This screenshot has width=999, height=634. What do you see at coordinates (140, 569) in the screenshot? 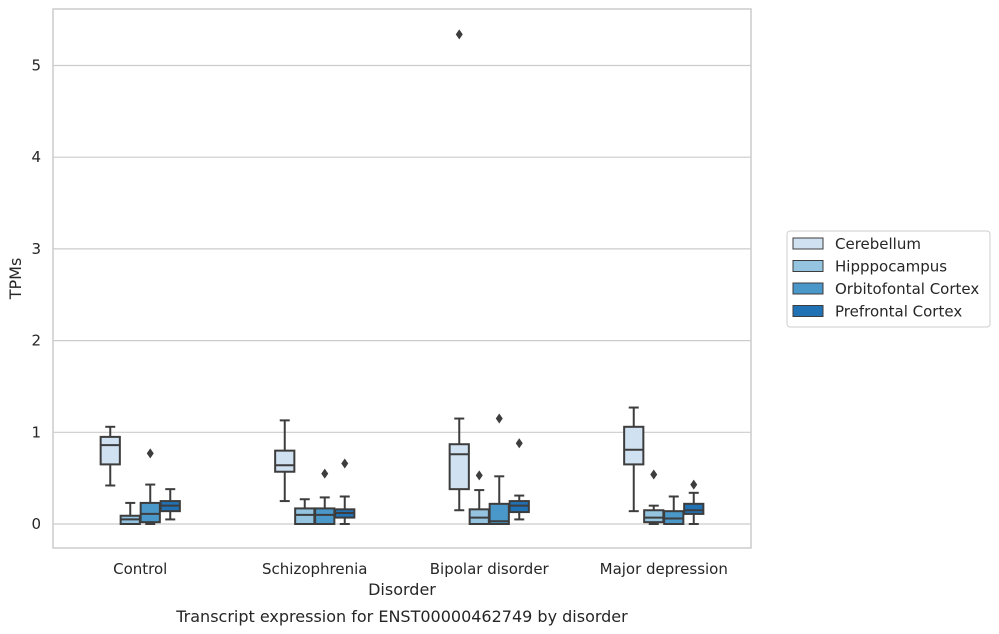
I see `x-tick-label-control: Control` at bounding box center [140, 569].